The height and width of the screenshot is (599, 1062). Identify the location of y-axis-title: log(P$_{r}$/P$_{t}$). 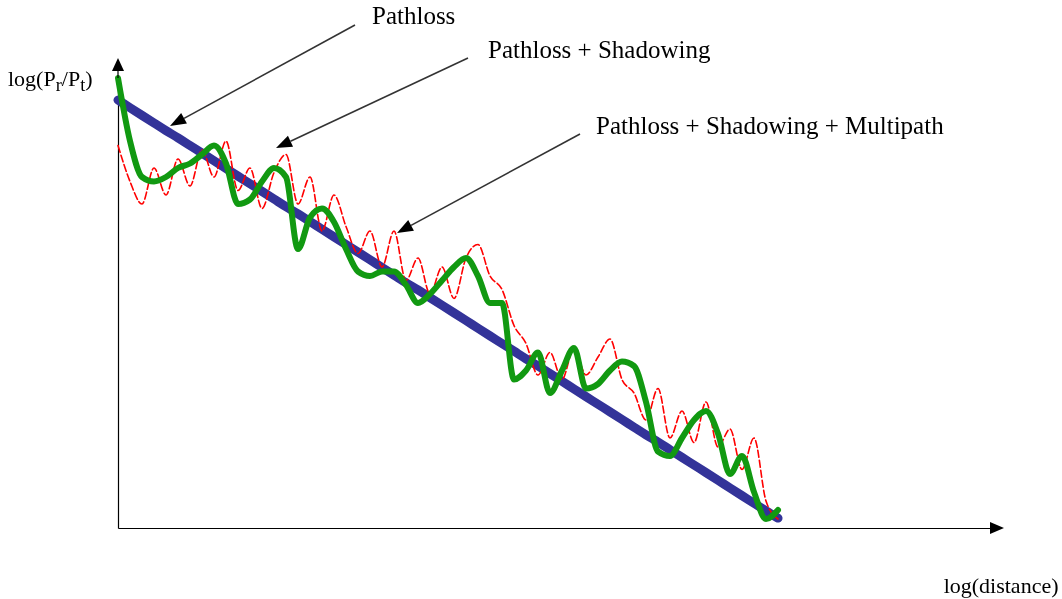
(50, 81).